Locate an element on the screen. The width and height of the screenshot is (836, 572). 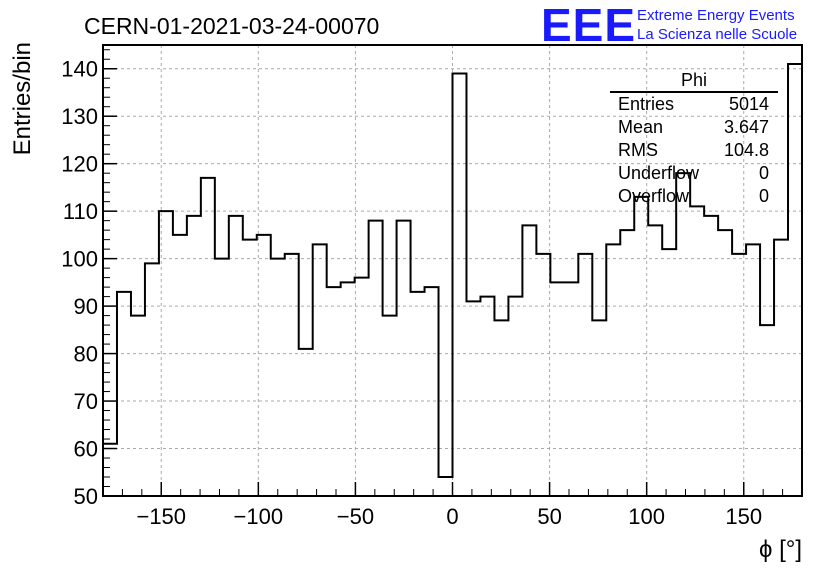
stats-value: 104.8 is located at coordinates (746, 150).